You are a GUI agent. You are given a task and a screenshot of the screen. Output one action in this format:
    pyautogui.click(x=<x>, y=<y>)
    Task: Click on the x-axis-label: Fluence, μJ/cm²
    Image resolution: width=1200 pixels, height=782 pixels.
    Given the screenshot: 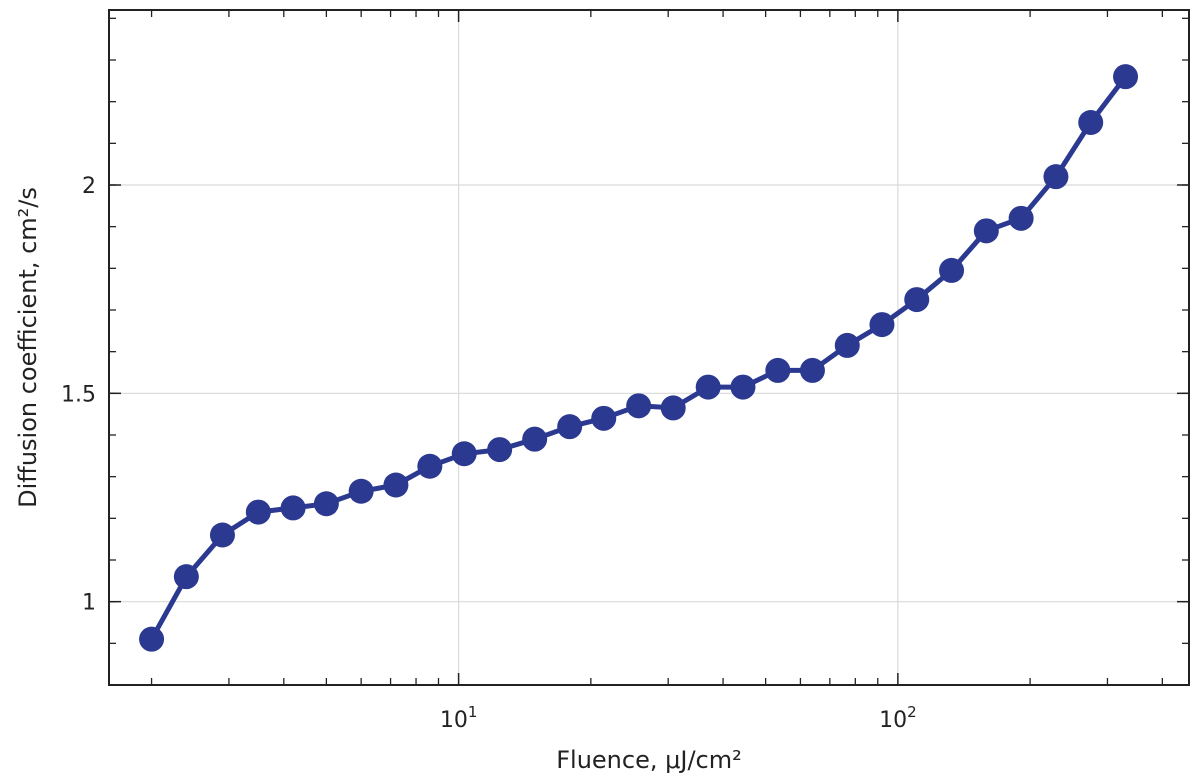 What is the action you would take?
    pyautogui.click(x=649, y=760)
    